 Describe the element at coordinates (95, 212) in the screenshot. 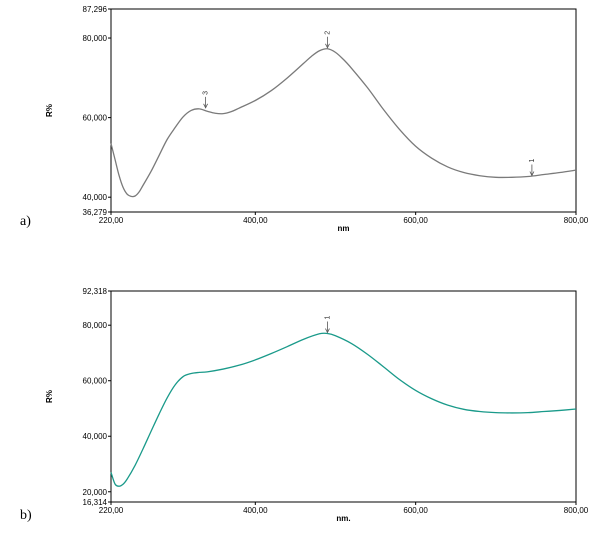

I see `panel-a-y-tick-label: 36,279` at that location.